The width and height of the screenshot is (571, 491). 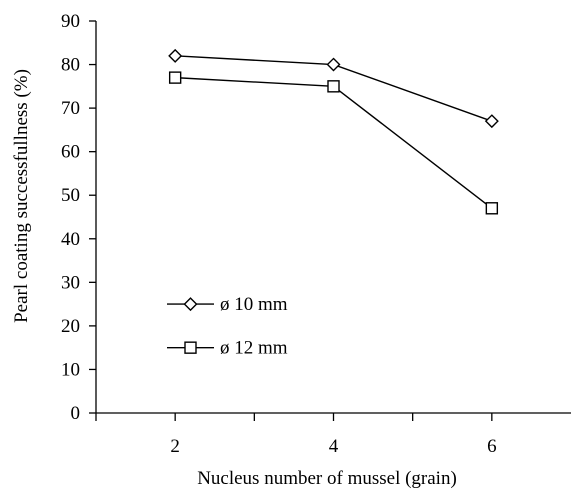 What do you see at coordinates (254, 304) in the screenshot?
I see `legend-label: ø 10 mm` at bounding box center [254, 304].